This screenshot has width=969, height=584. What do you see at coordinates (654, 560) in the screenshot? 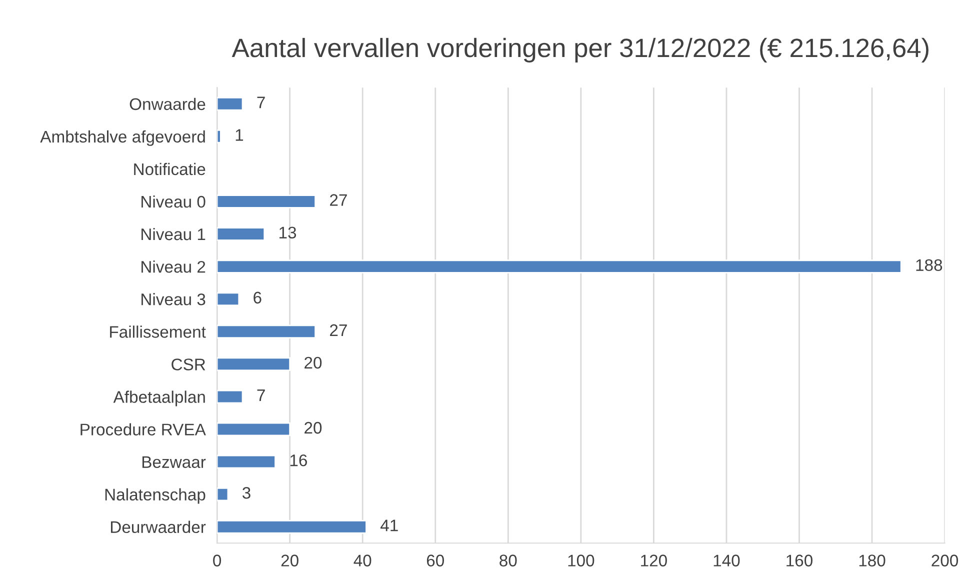
I see `x-tick-label: 120` at bounding box center [654, 560].